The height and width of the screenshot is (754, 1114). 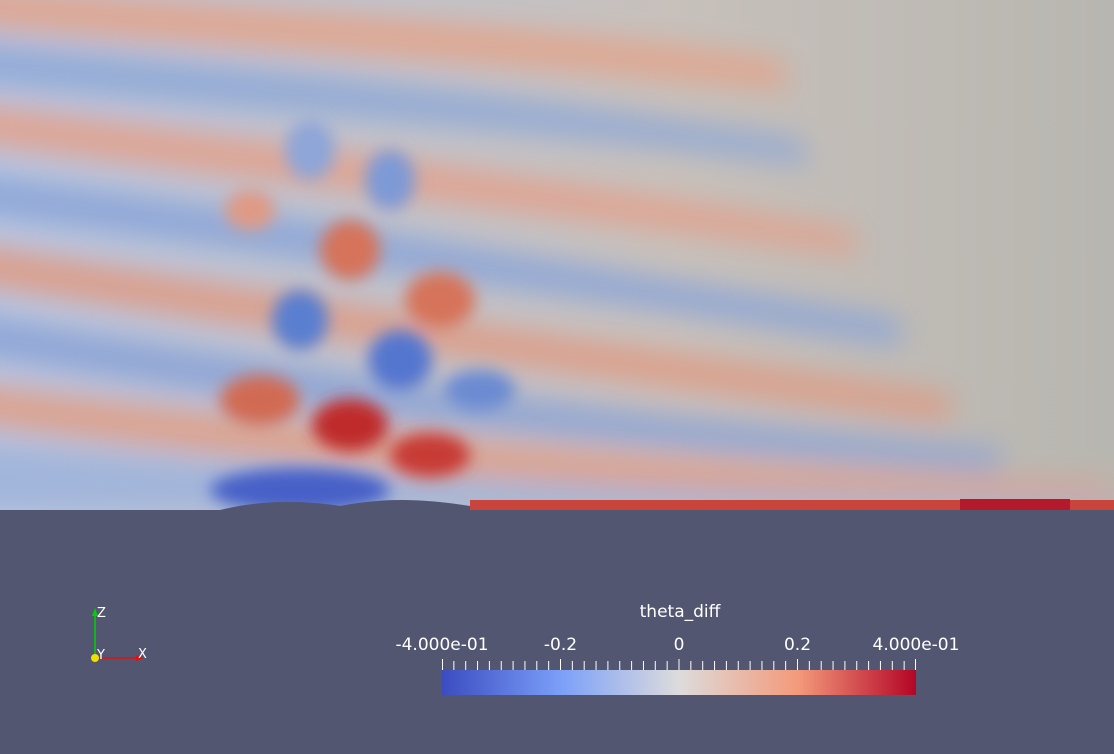 What do you see at coordinates (442, 645) in the screenshot?
I see `colorbar-tick-label: -4.000e-01` at bounding box center [442, 645].